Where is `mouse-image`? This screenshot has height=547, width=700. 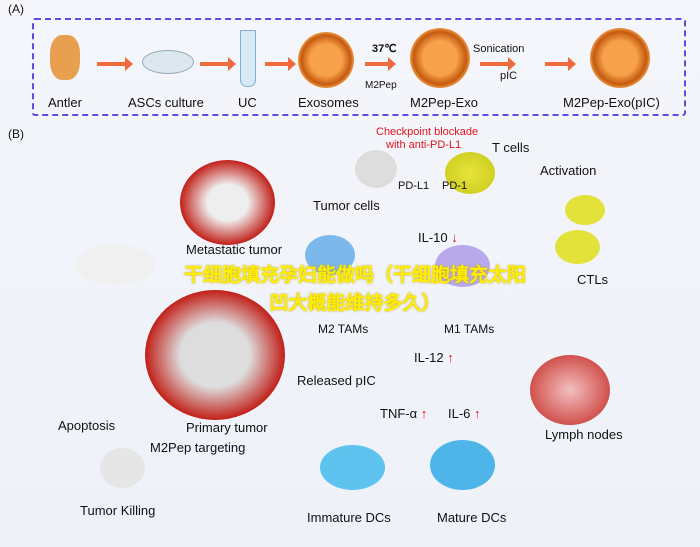
mouse-image is located at coordinates (115, 265).